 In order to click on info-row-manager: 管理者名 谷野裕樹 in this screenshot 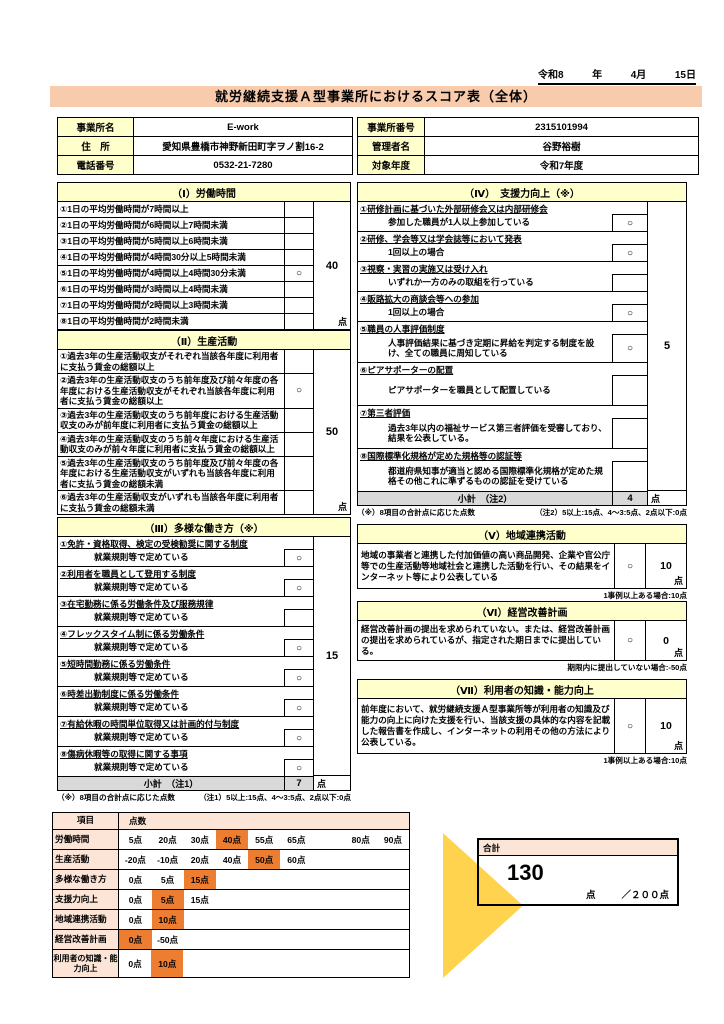, I will do `click(528, 146)`.